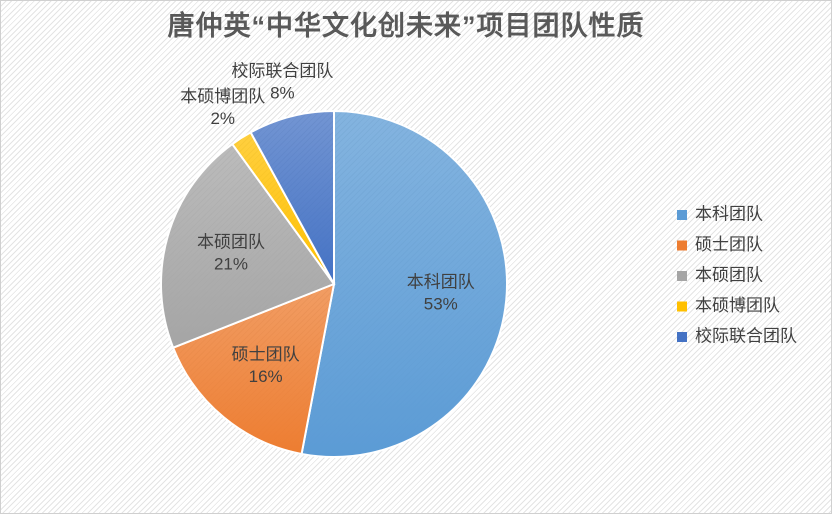  Describe the element at coordinates (222, 96) in the screenshot. I see `slice-label: 本硕博团队` at that location.